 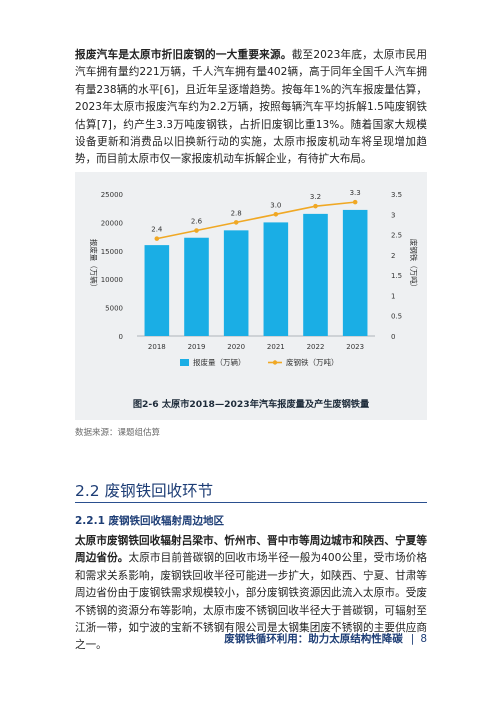 I want to click on section-divider, so click(x=251, y=502).